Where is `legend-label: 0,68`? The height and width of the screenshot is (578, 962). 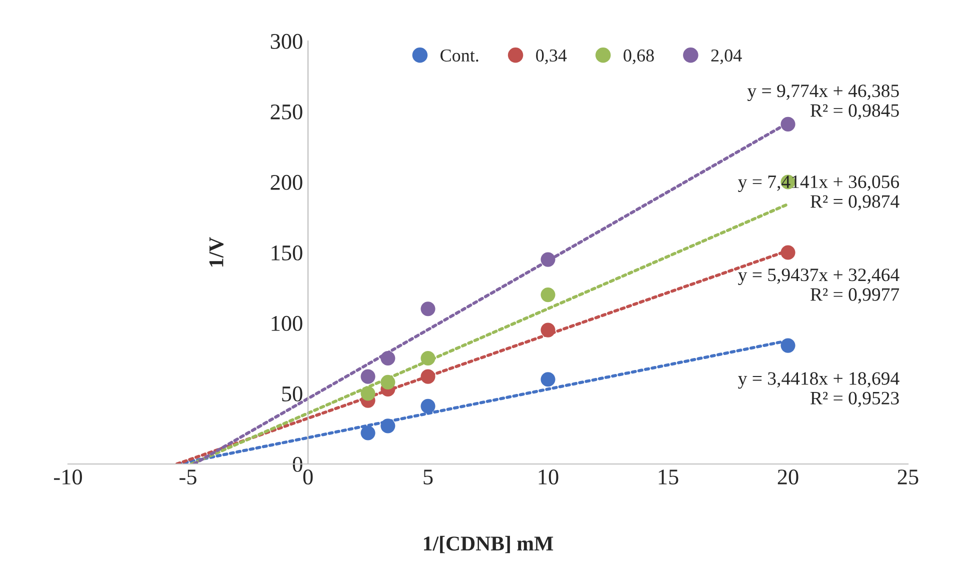
legend-label: 0,68 is located at coordinates (639, 56).